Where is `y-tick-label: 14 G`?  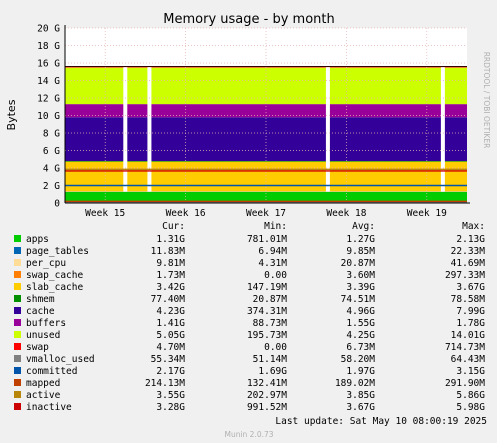
y-tick-label: 14 G is located at coordinates (48, 81).